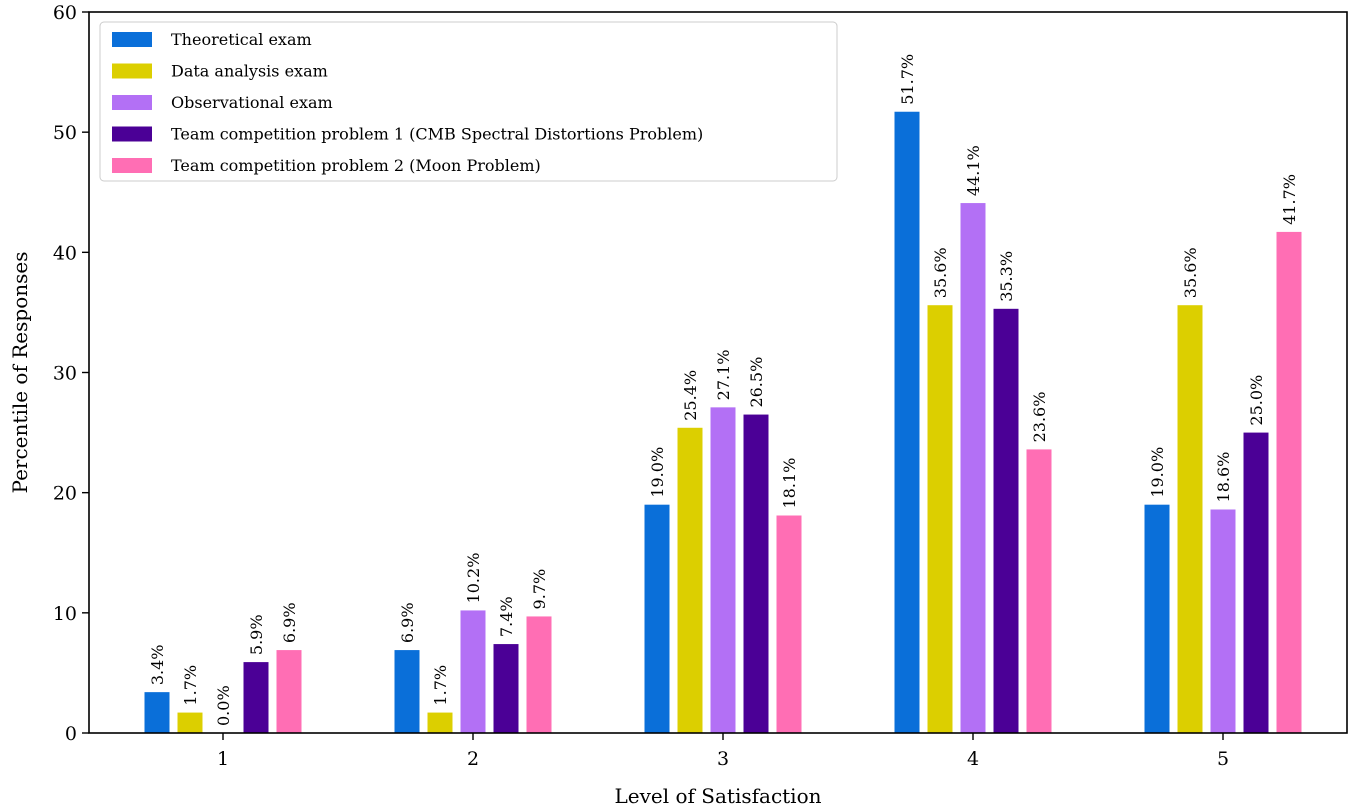  Describe the element at coordinates (157, 664) in the screenshot. I see `bar-value-label: 3.4%` at that location.